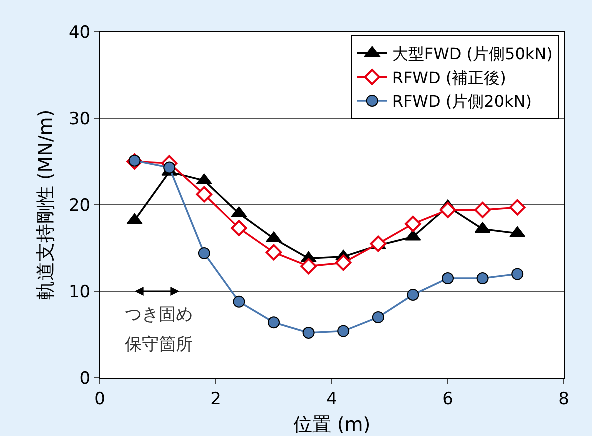 The height and width of the screenshot is (436, 592). I want to click on x-axis-title: 位置 (m), so click(332, 425).